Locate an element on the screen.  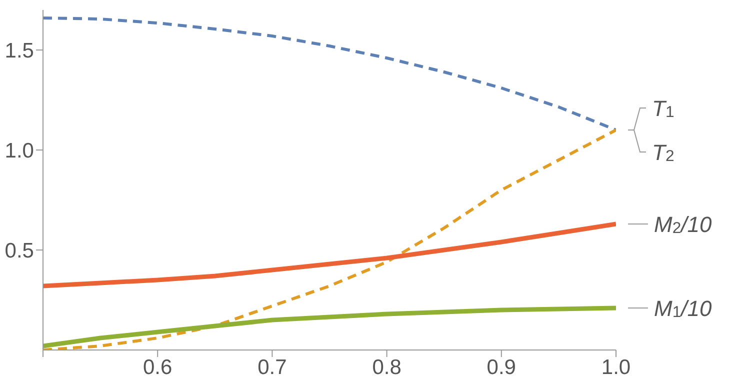
series-label: M$_{1}$/10 is located at coordinates (683, 308).